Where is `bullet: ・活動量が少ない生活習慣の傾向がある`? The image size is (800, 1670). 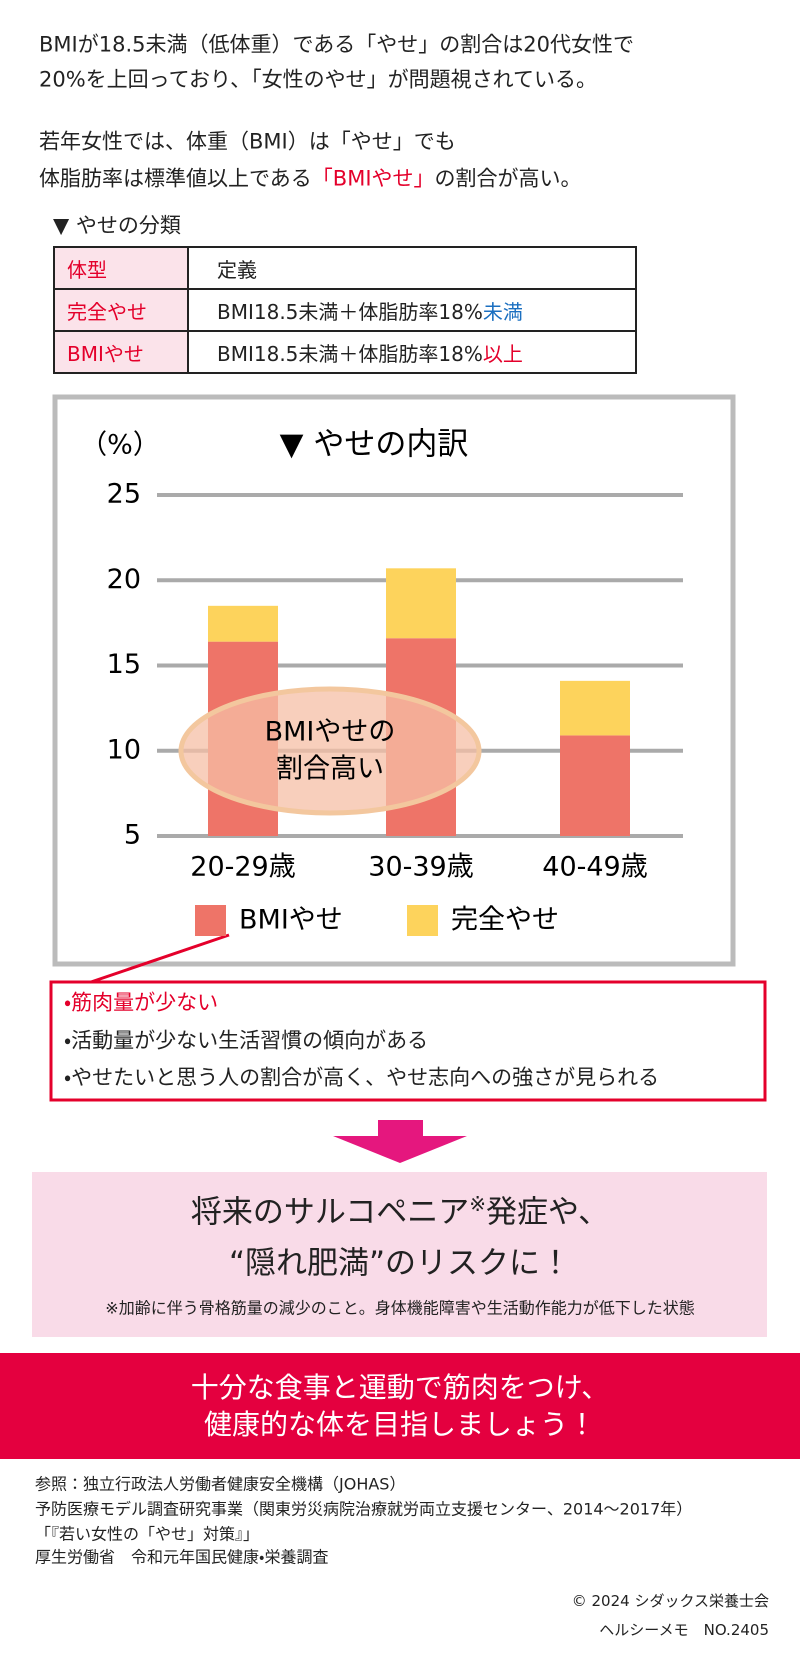 bullet: ・活動量が少ない生活習慣の傾向がある is located at coordinates (246, 1040).